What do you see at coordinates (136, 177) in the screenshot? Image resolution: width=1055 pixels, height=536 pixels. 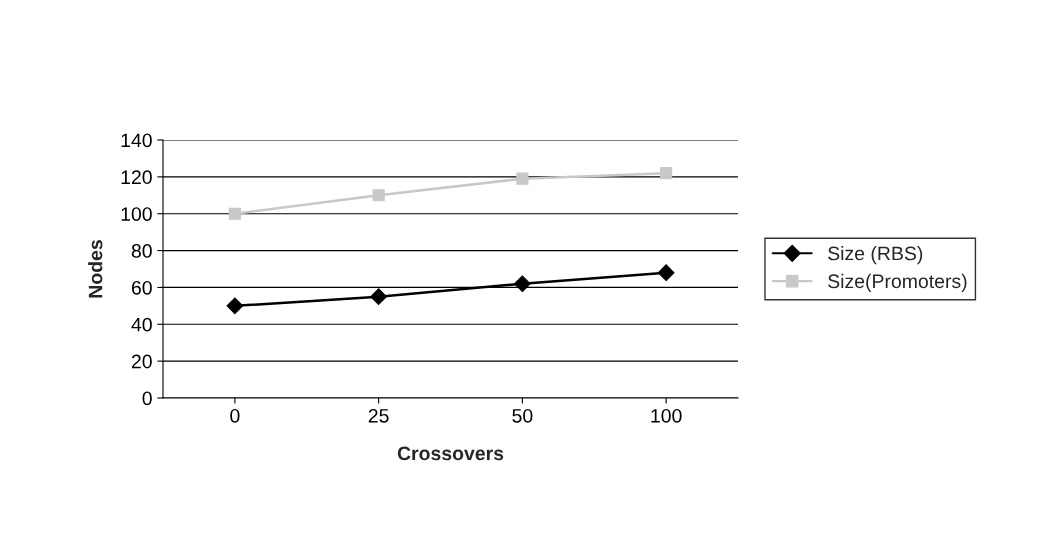 I see `y-tick-label: 120` at bounding box center [136, 177].